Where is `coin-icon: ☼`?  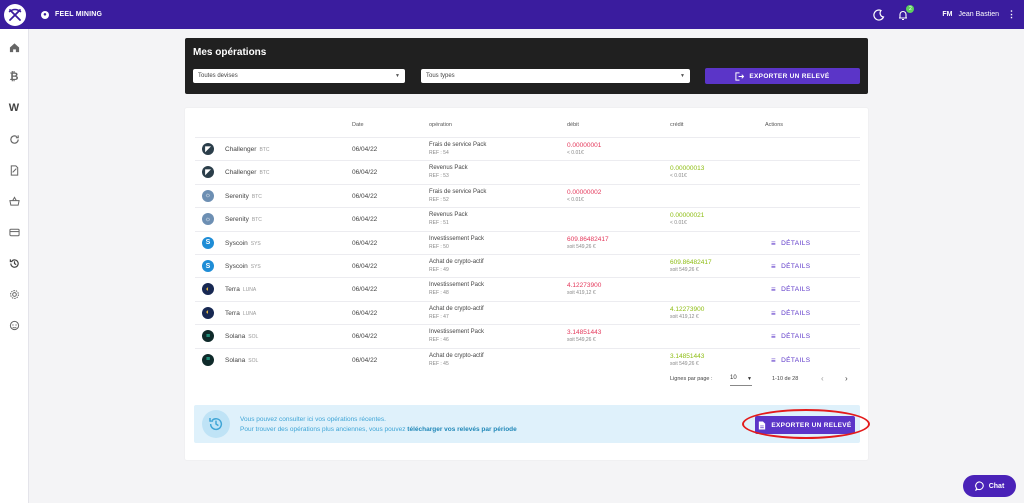
coin-icon: ☼ is located at coordinates (208, 195).